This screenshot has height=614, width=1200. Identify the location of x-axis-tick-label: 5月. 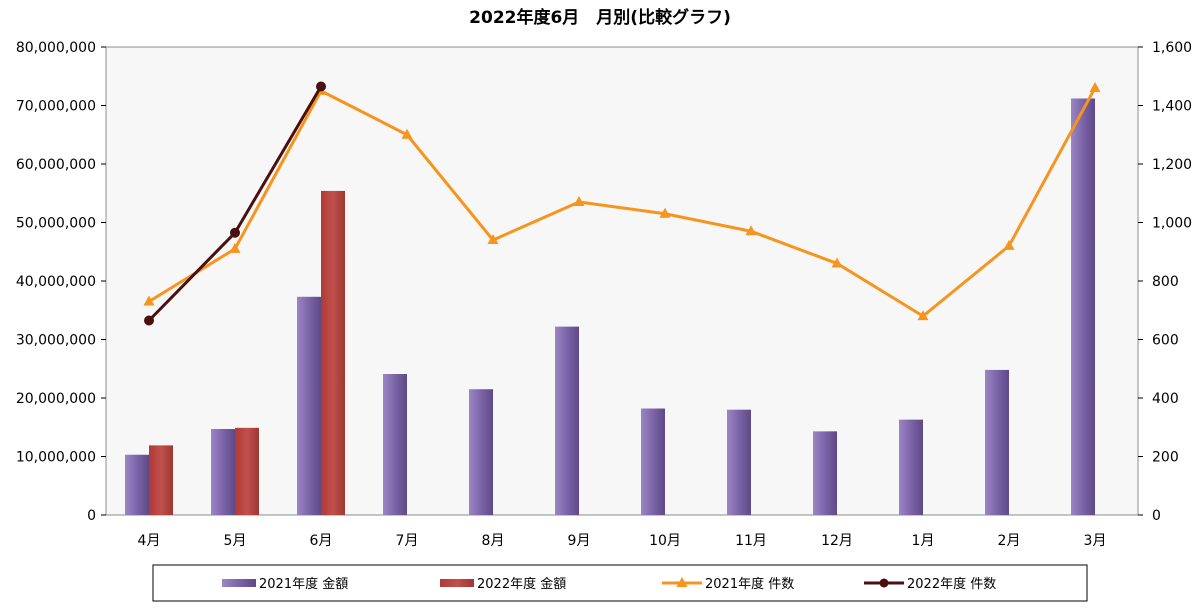
(235, 541).